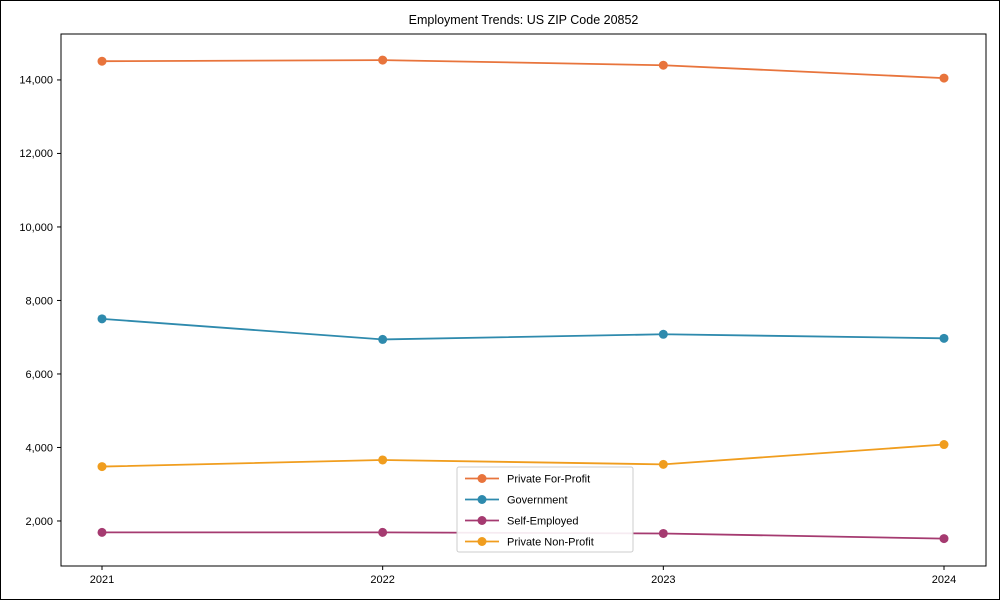 This screenshot has width=1000, height=600. What do you see at coordinates (36, 228) in the screenshot?
I see `y-axis-tick-label: 10,000` at bounding box center [36, 228].